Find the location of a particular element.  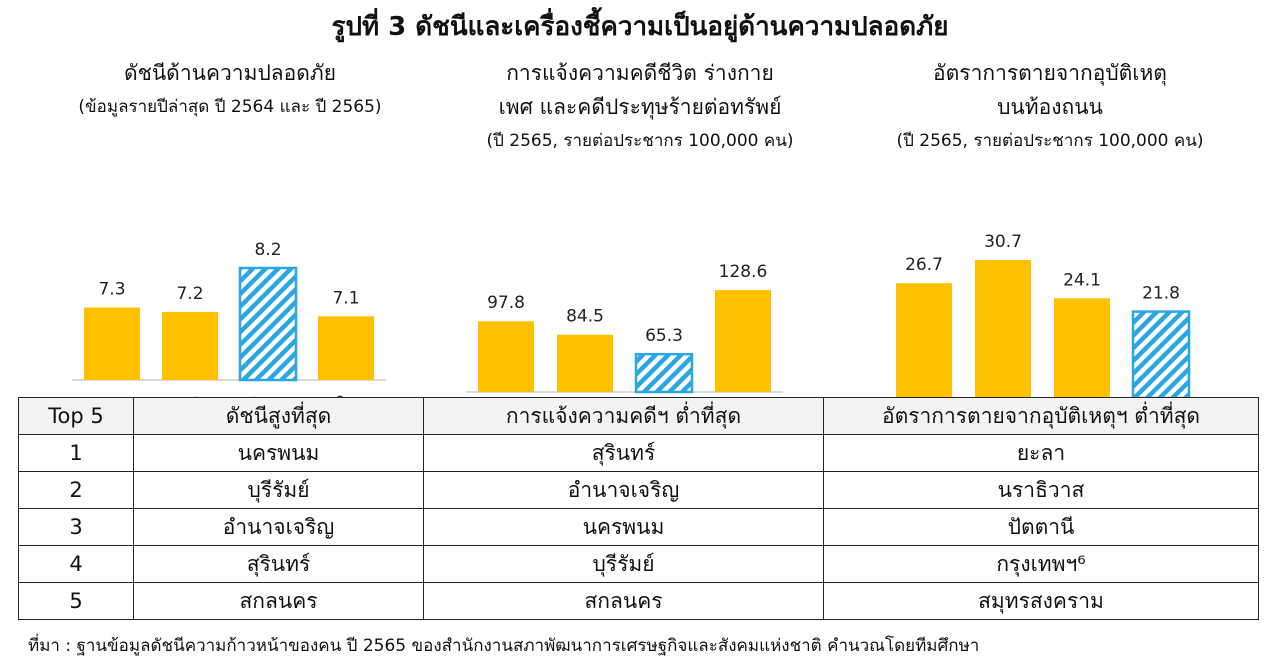

table-header-cell: การแจ้งความคดีฯ ต่ำที่สุด is located at coordinates (623, 416).